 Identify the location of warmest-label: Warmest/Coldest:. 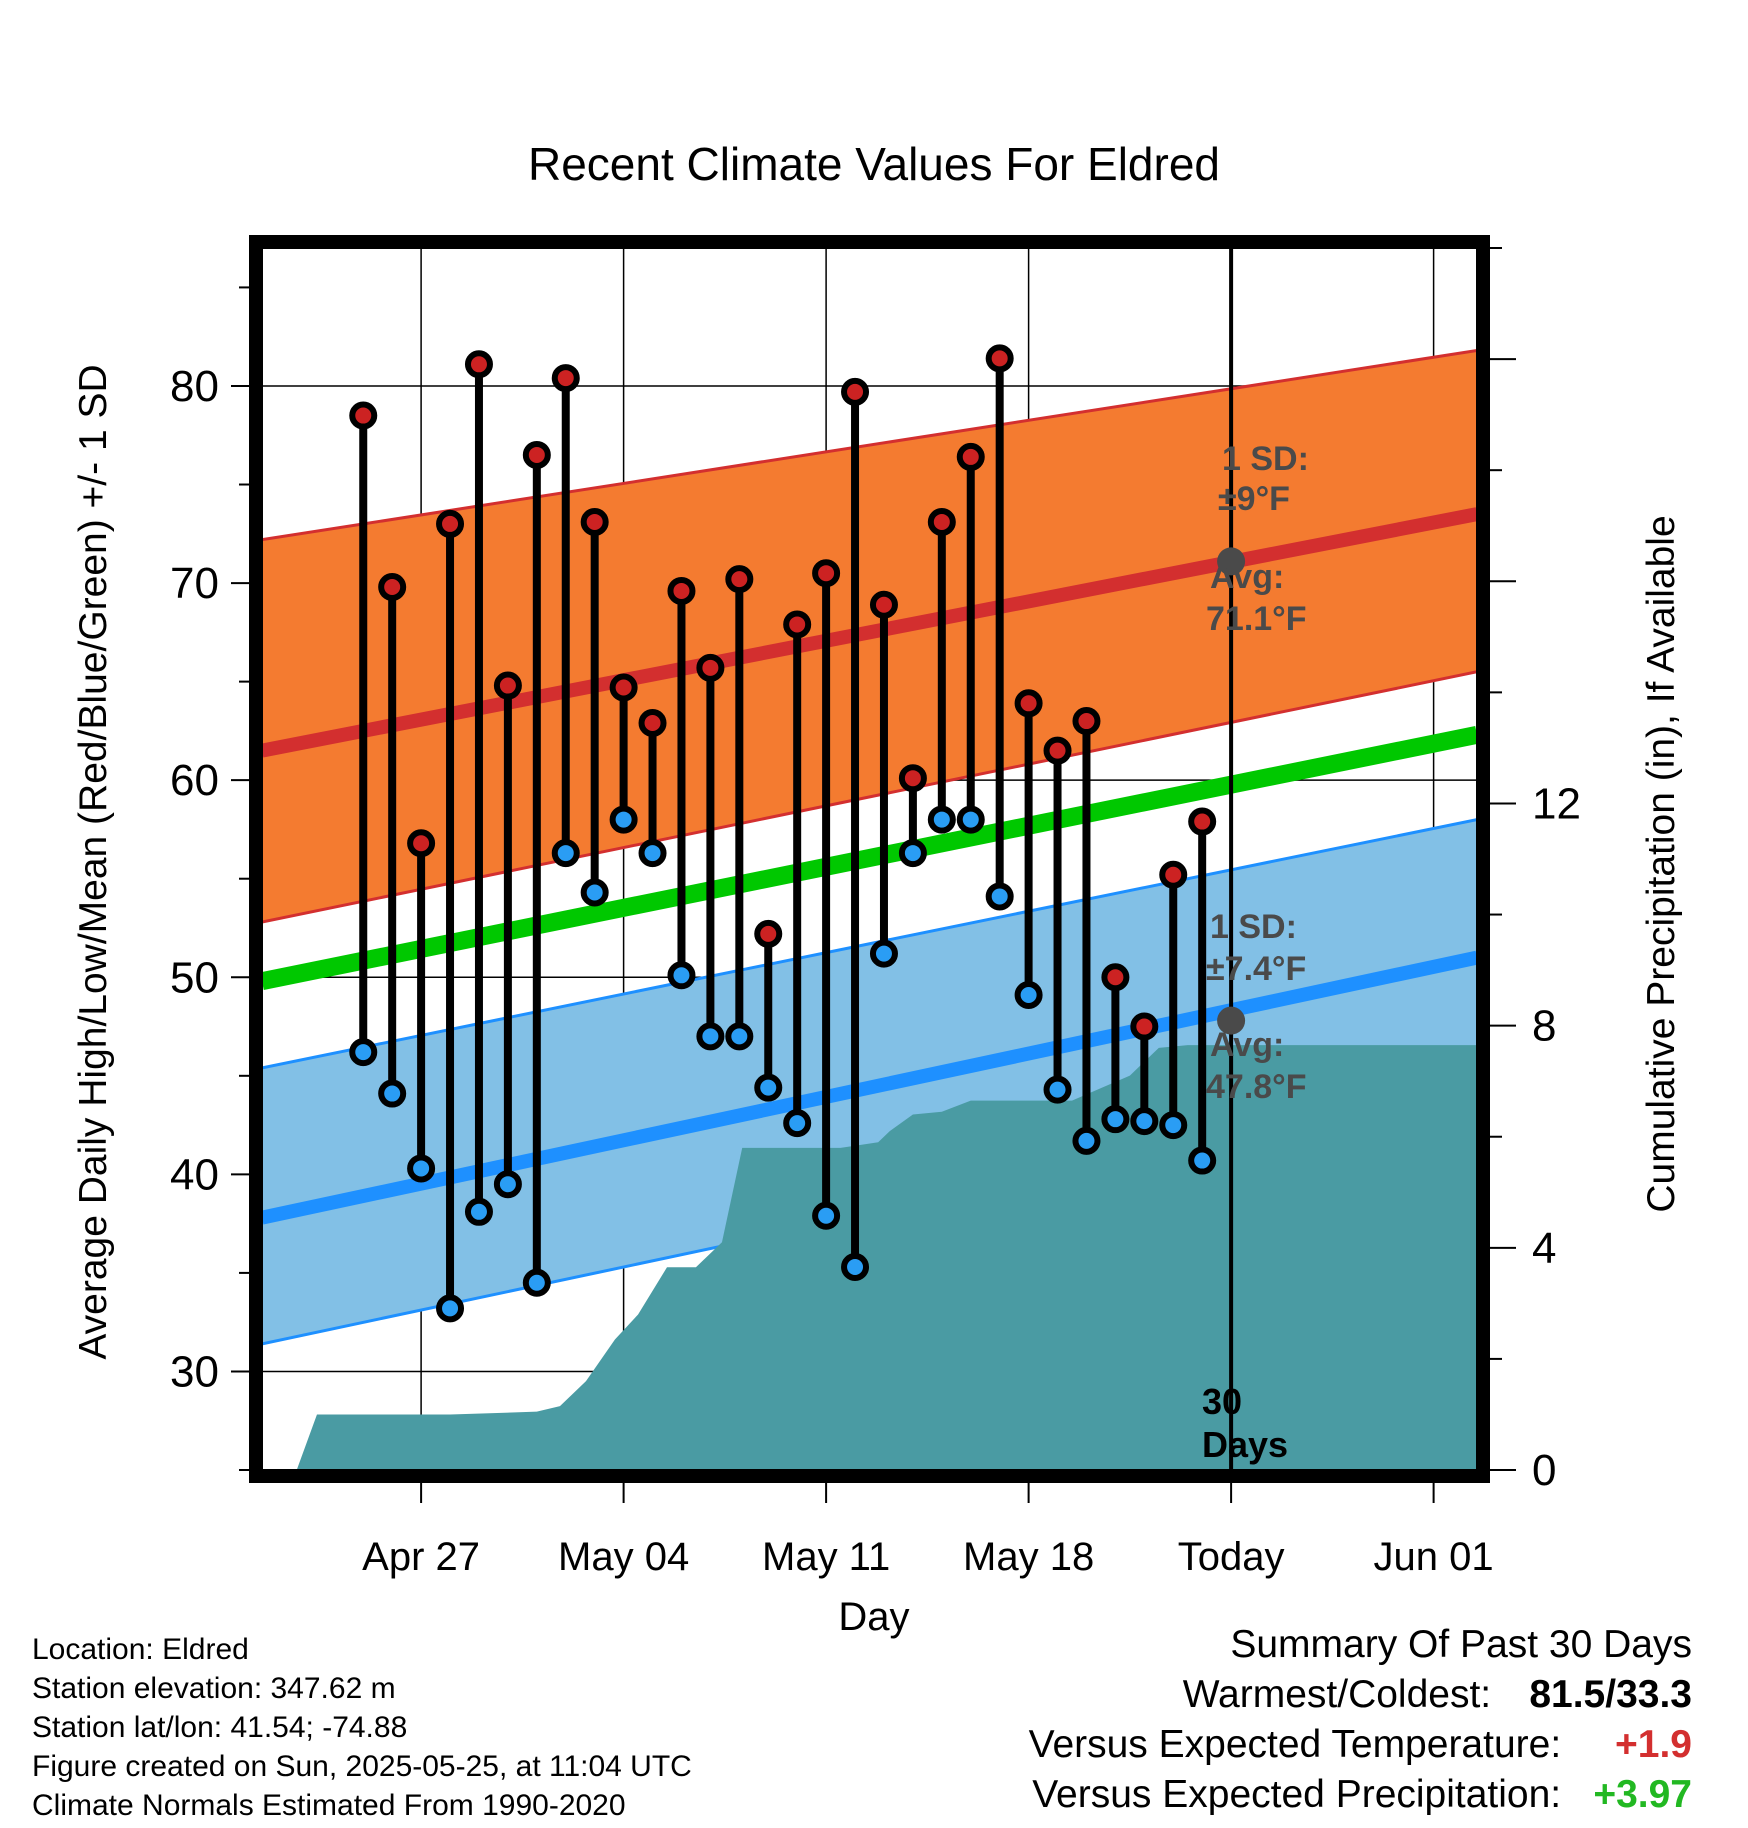
(1337, 1694).